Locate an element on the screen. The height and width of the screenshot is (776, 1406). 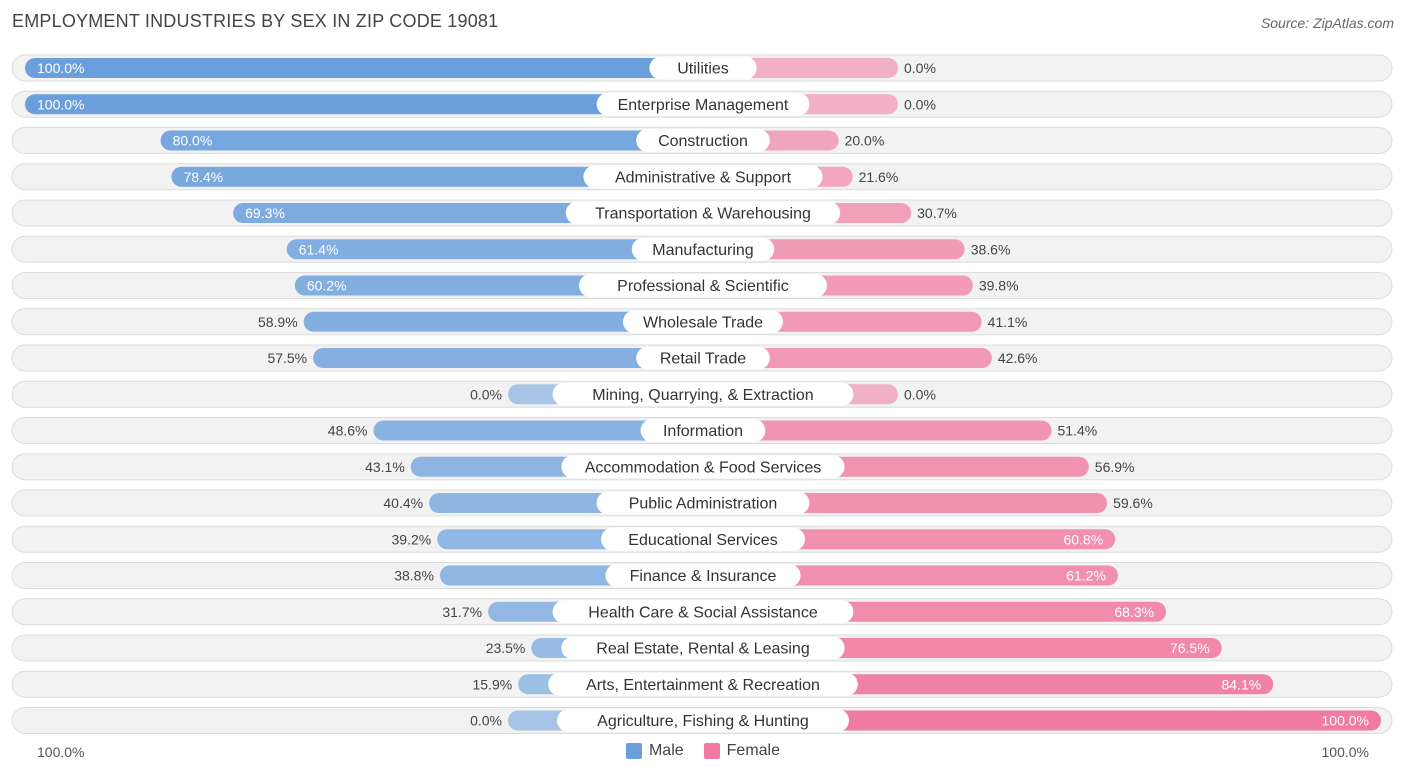
female-value-label: 76.5% is located at coordinates (1190, 648).